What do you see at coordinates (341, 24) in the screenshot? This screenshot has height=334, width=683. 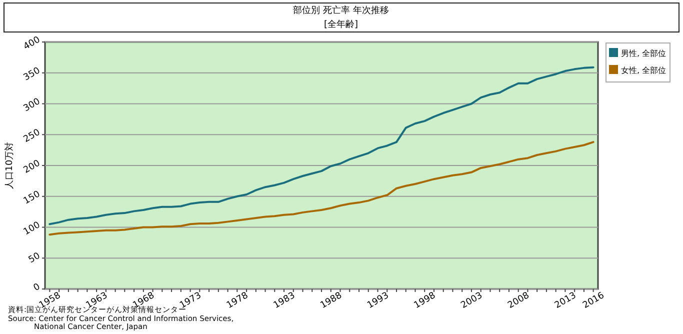 I see `chart-subtitle: [全年齢]` at bounding box center [341, 24].